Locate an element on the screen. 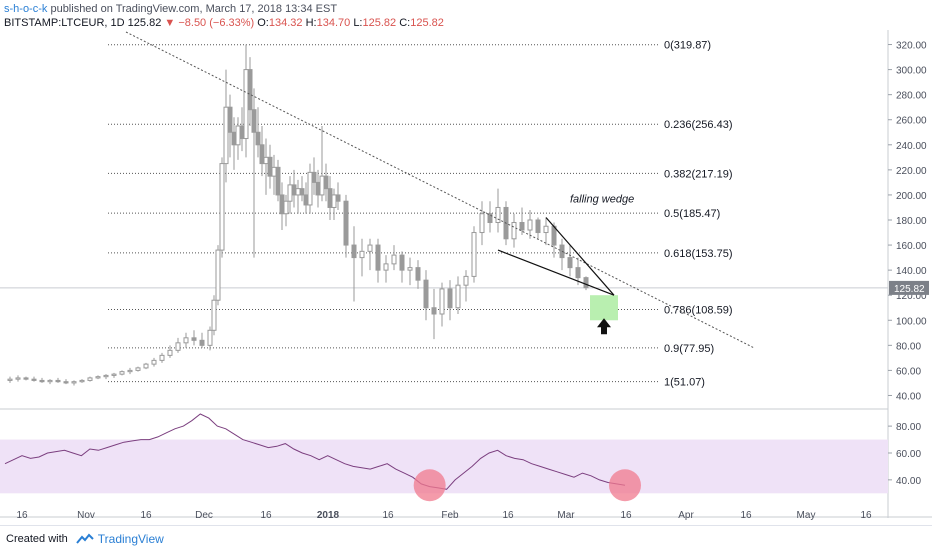 This screenshot has height=551, width=932. up-arrow-icon is located at coordinates (604, 326).